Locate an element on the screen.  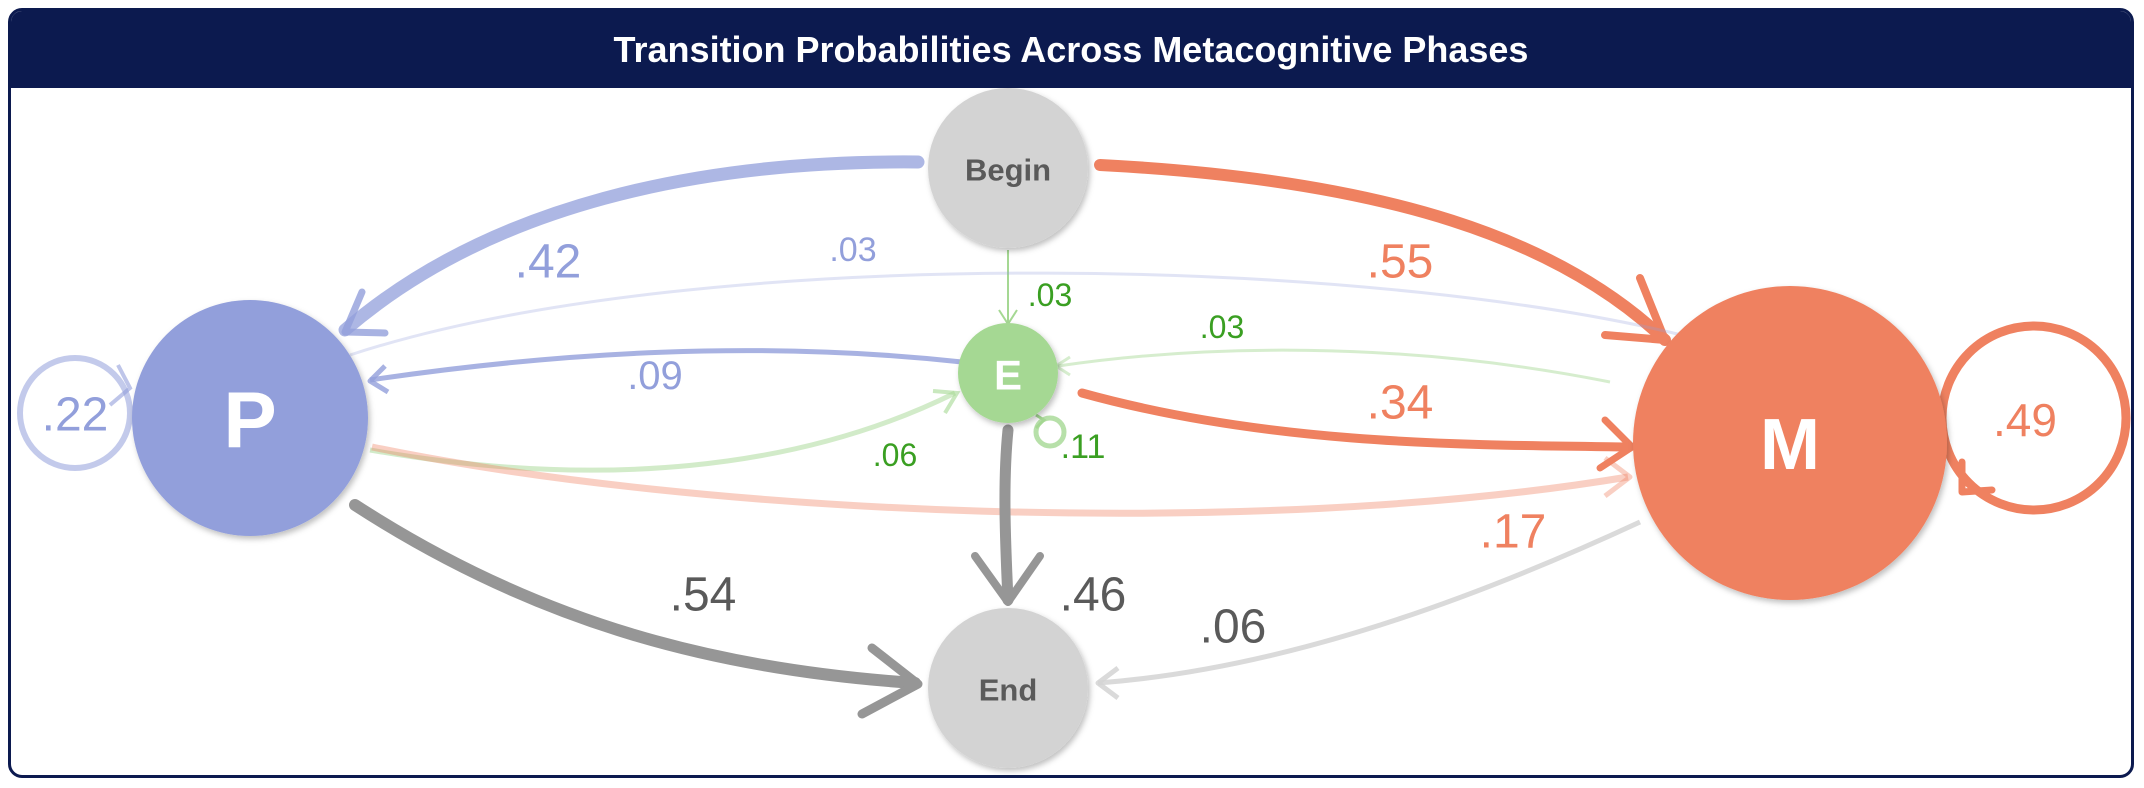
node-planning-label: P is located at coordinates (249, 420).